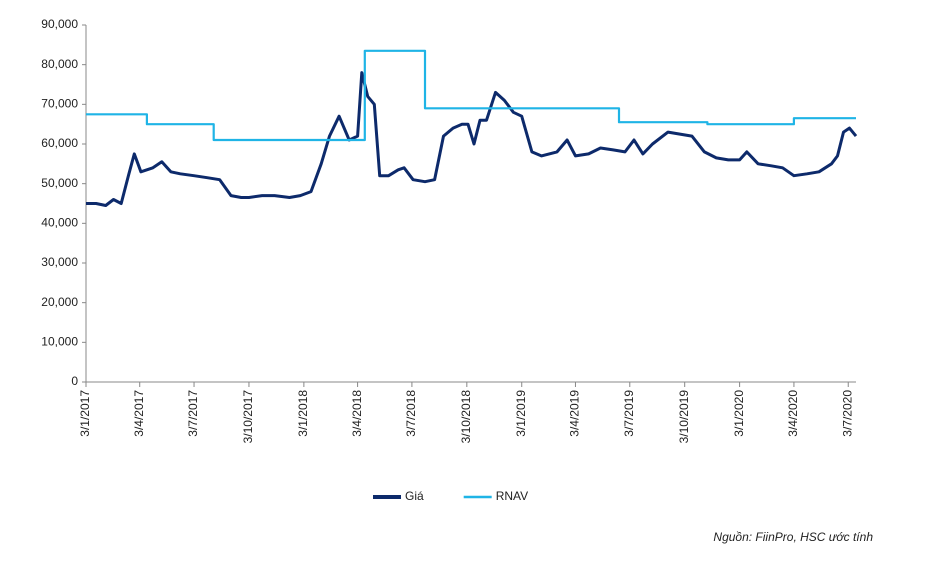  Describe the element at coordinates (59, 262) in the screenshot. I see `y-tick-label: 30,000` at that location.